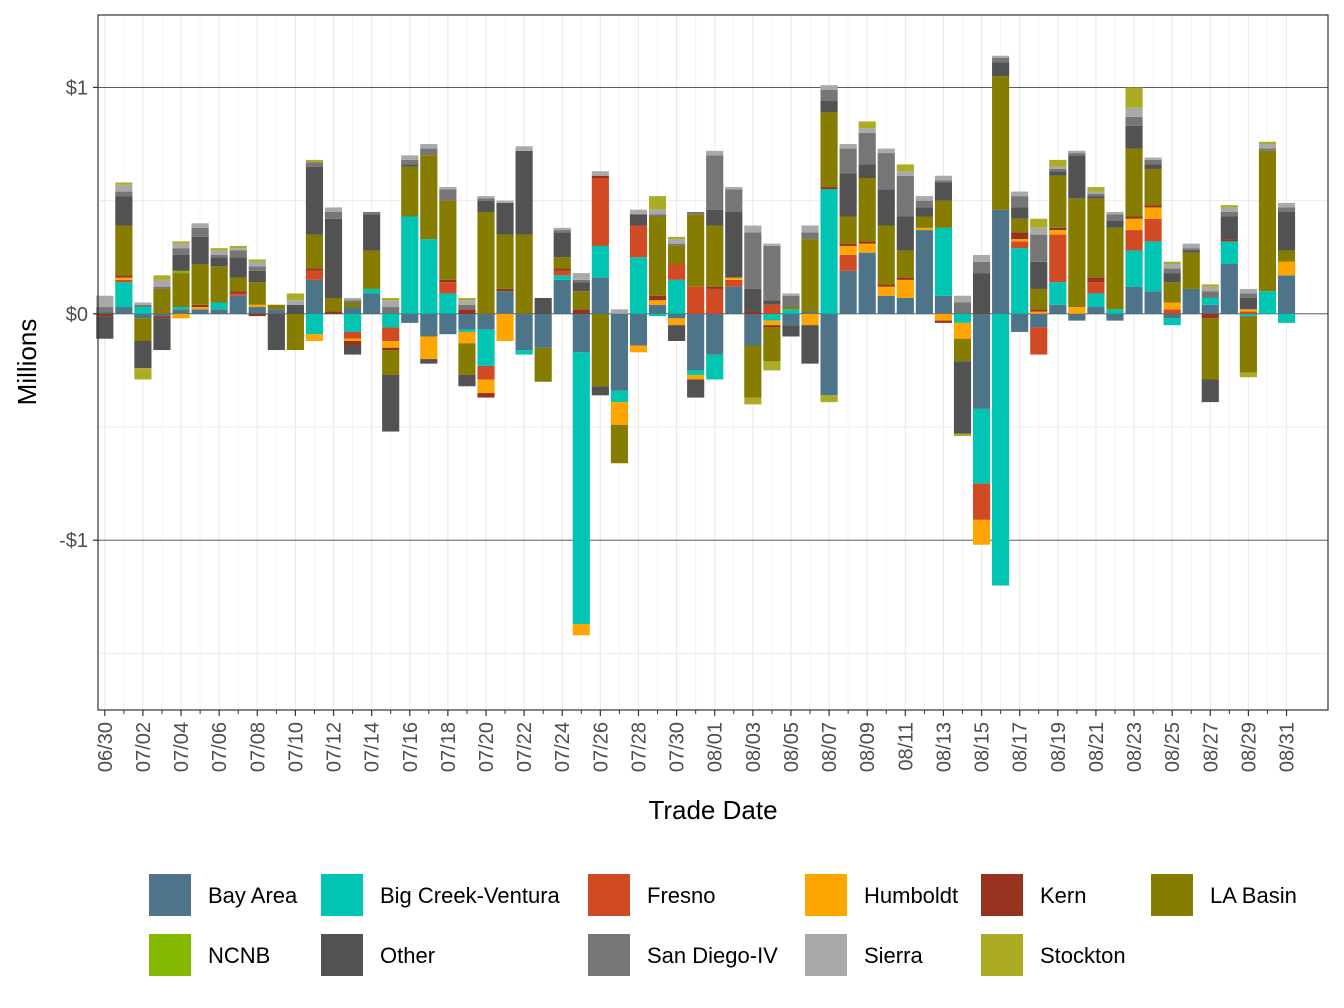  What do you see at coordinates (1153, 206) in the screenshot?
I see `bar-segment: Kern 08/24: 0.01` at bounding box center [1153, 206].